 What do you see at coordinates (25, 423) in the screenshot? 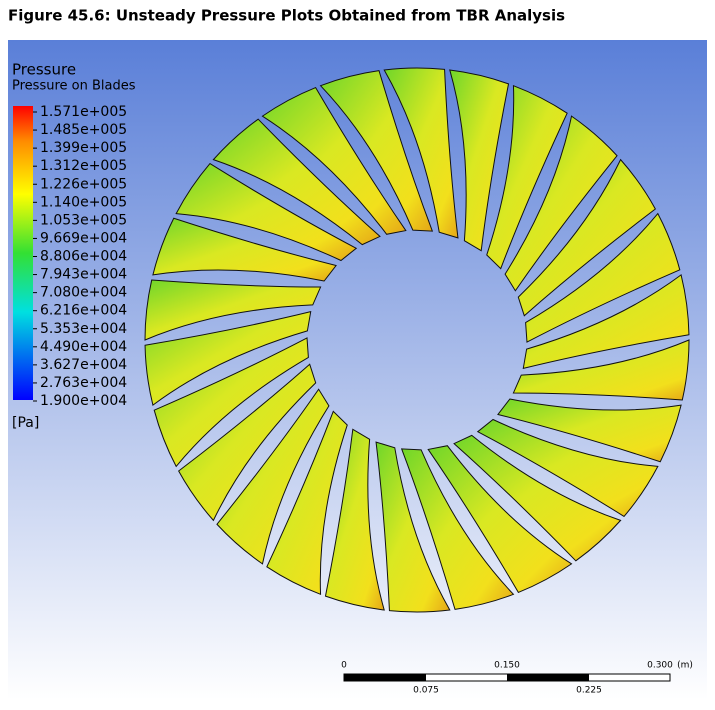
I see `legend-unit: [Pa]` at bounding box center [25, 423].